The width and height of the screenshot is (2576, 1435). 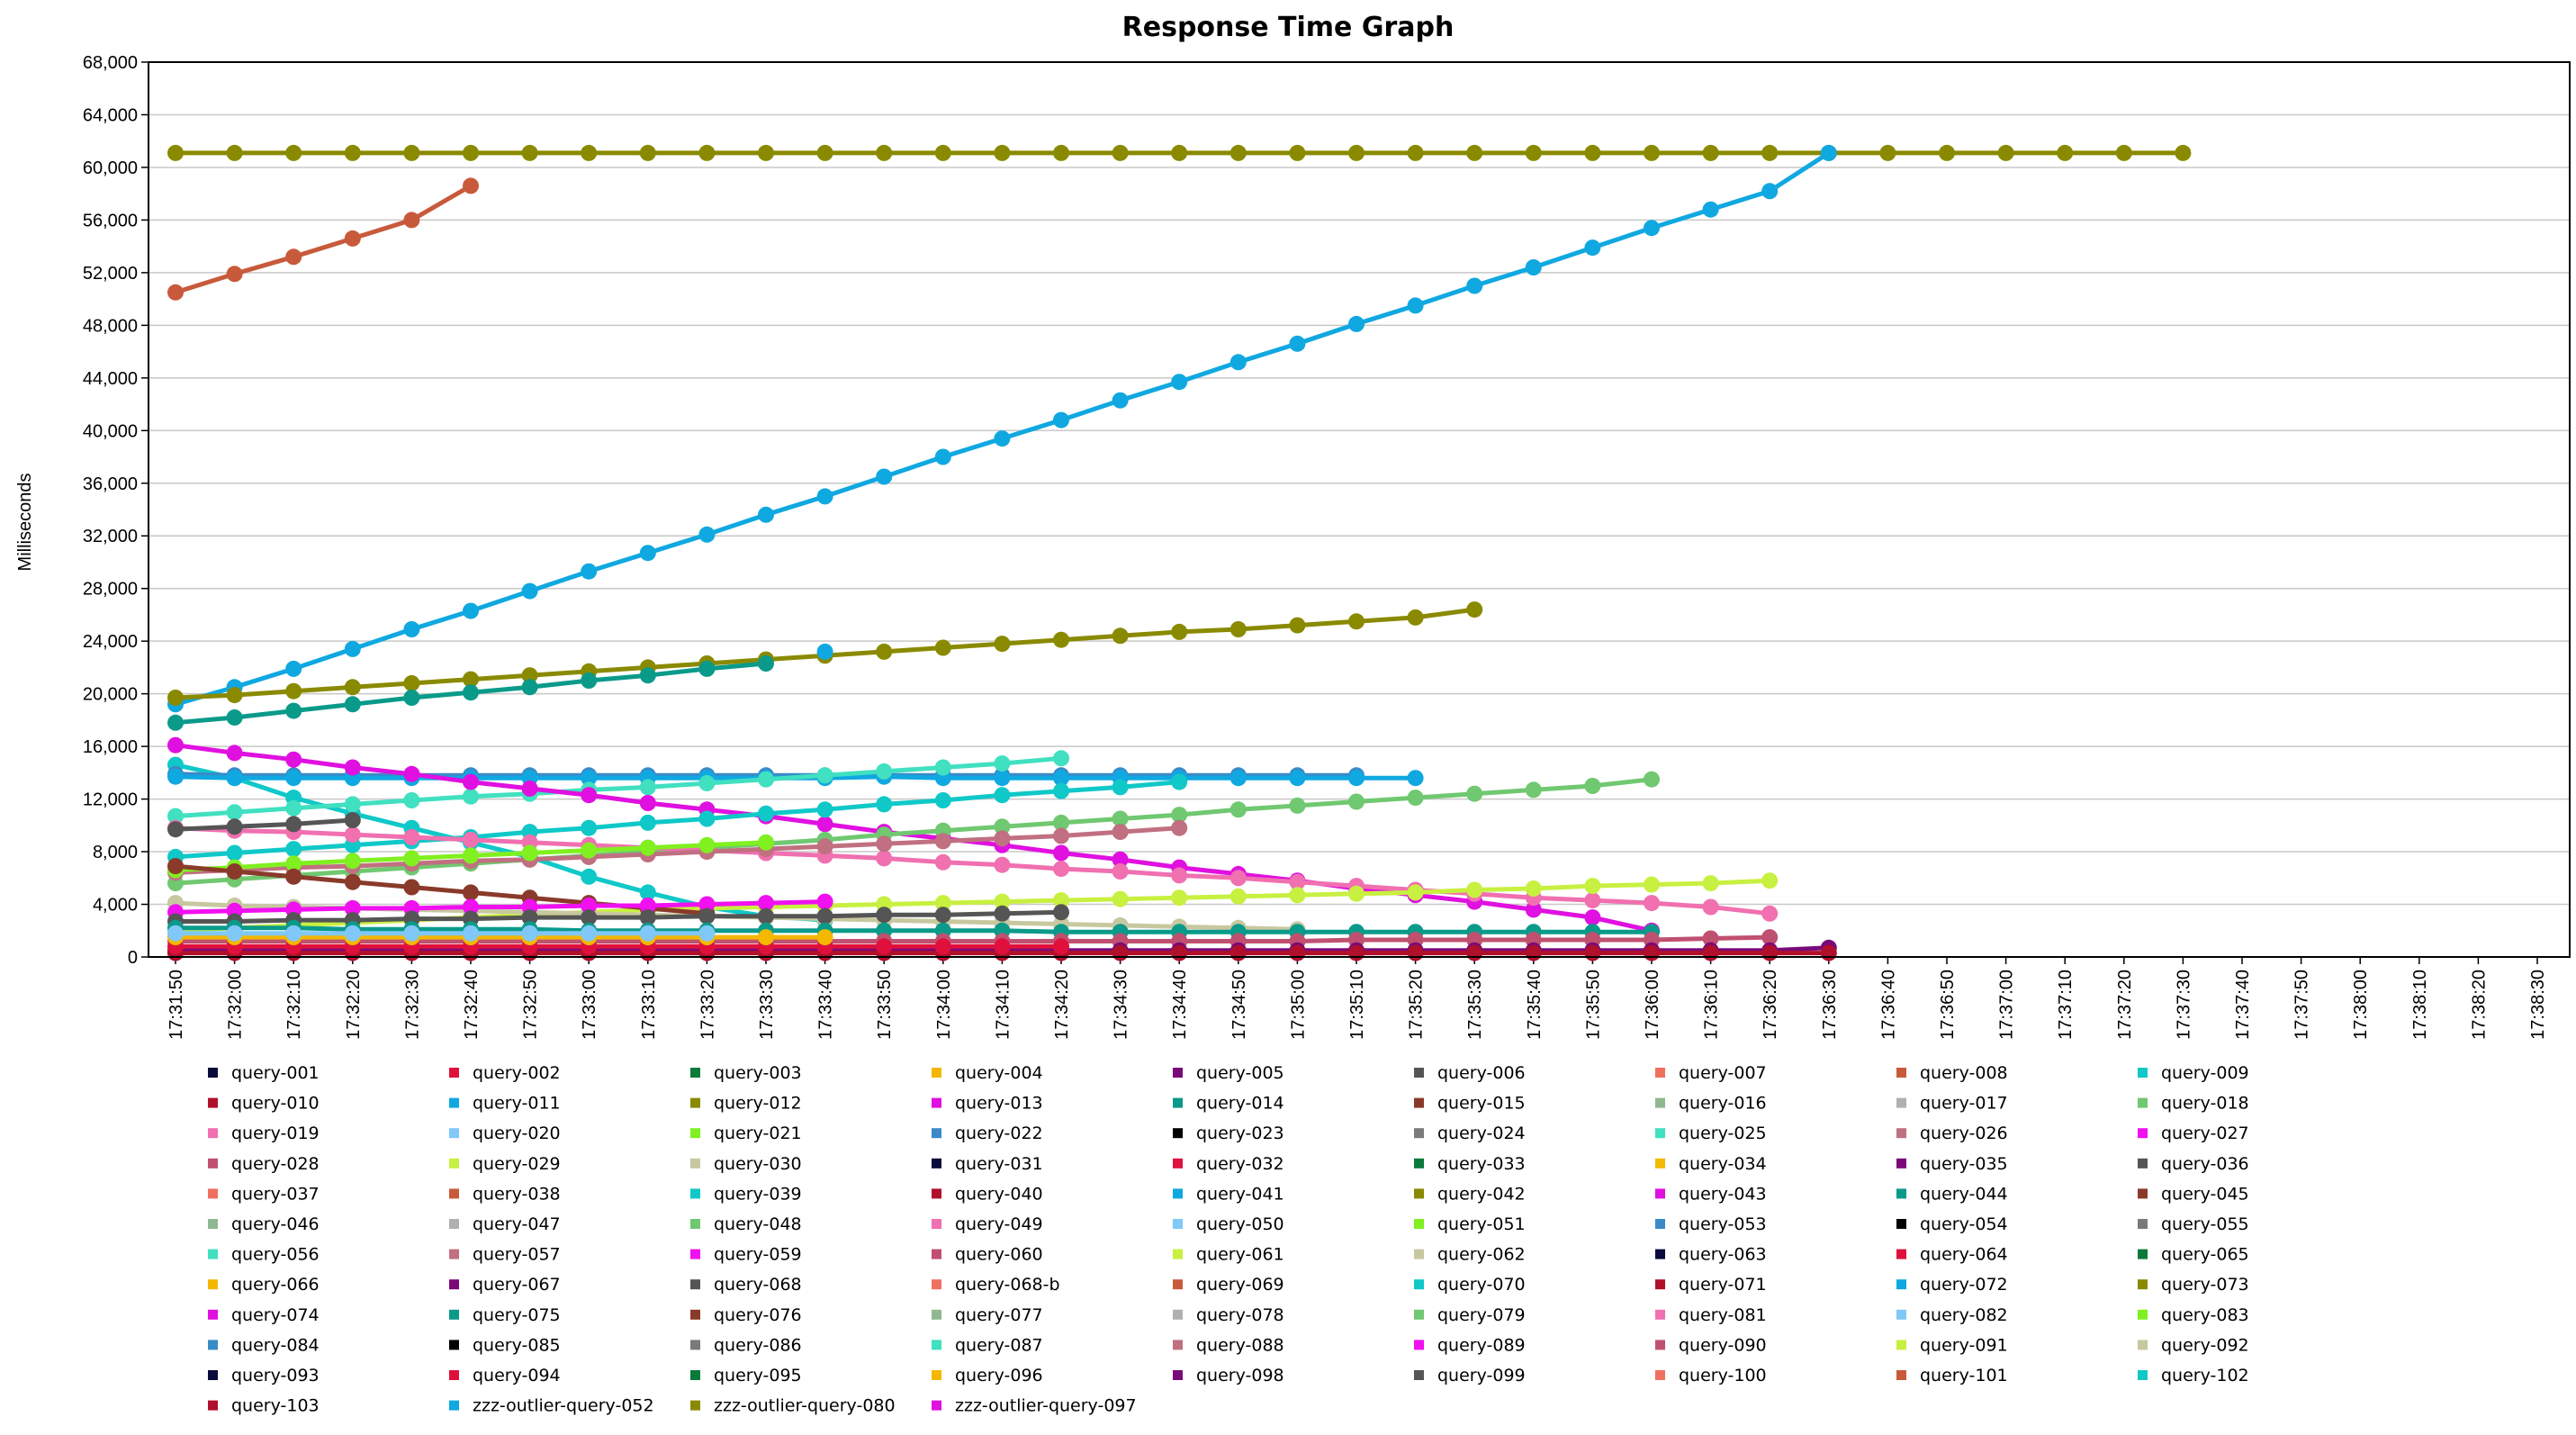 I want to click on legend-item: query-030, so click(x=746, y=1164).